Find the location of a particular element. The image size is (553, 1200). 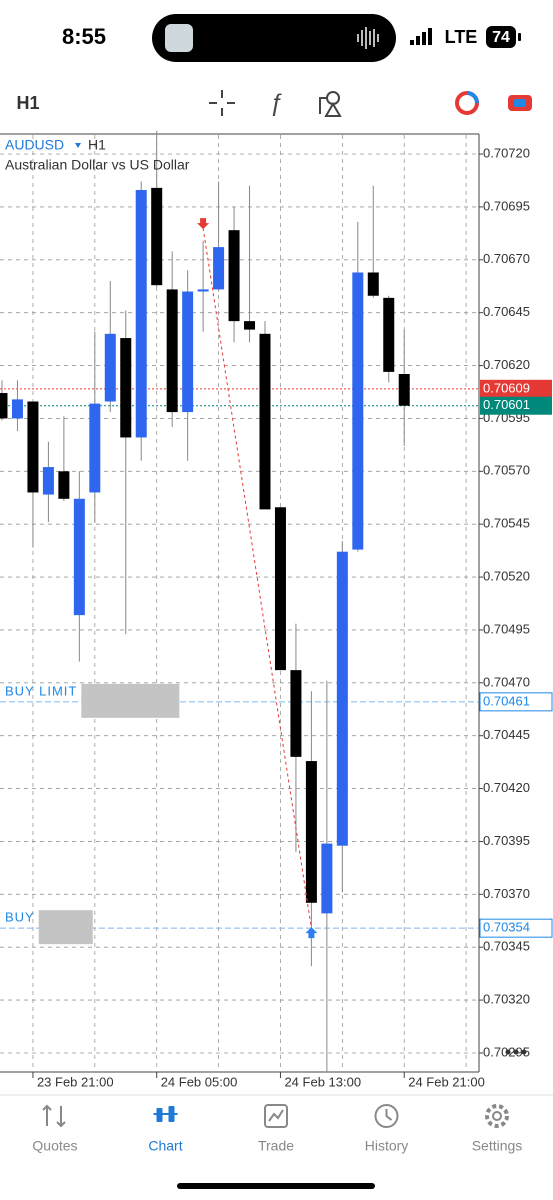

tab-item: Quotes is located at coordinates (55, 1129).